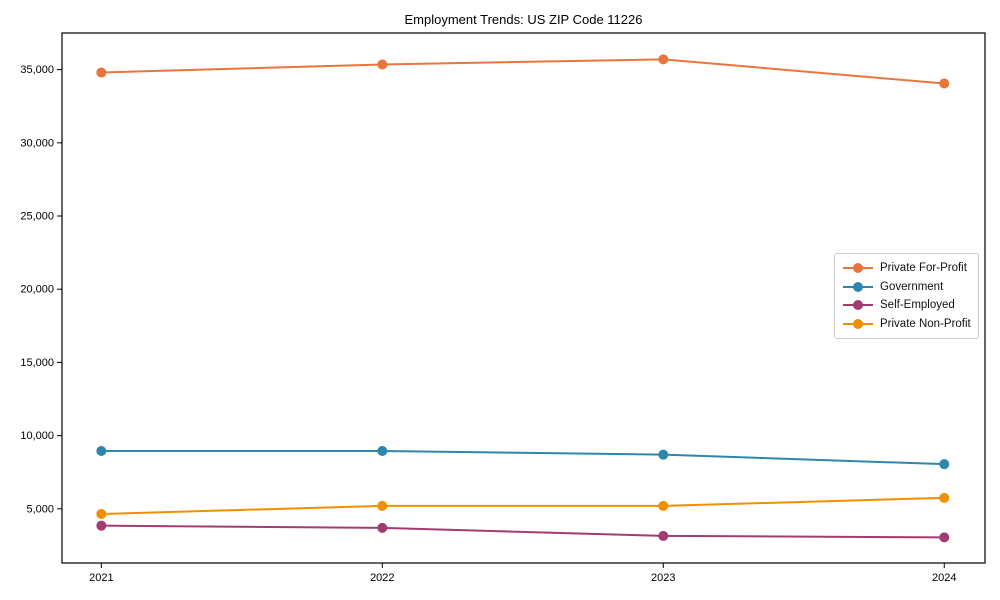  I want to click on y-axis-tick-label: 35,000, so click(37, 70).